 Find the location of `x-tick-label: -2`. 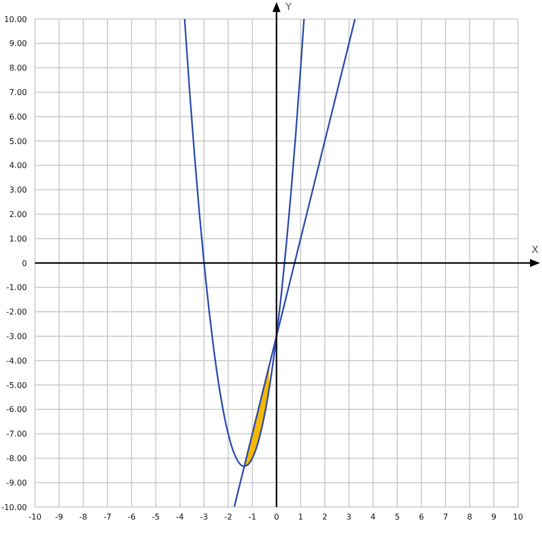

x-tick-label: -2 is located at coordinates (228, 517).